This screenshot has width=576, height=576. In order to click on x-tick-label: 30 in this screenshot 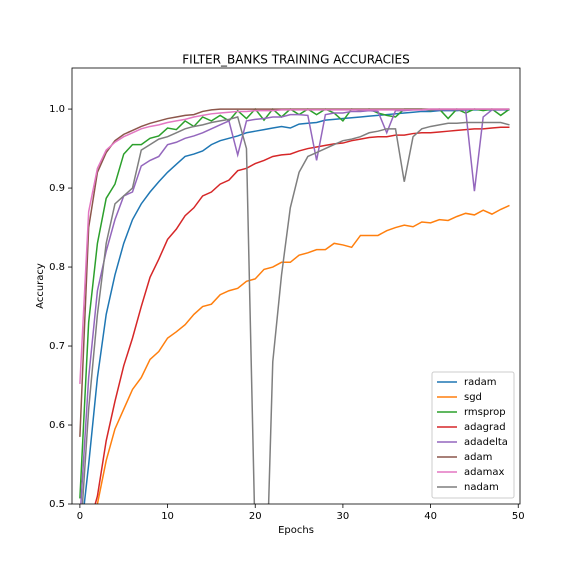, I will do `click(343, 516)`.